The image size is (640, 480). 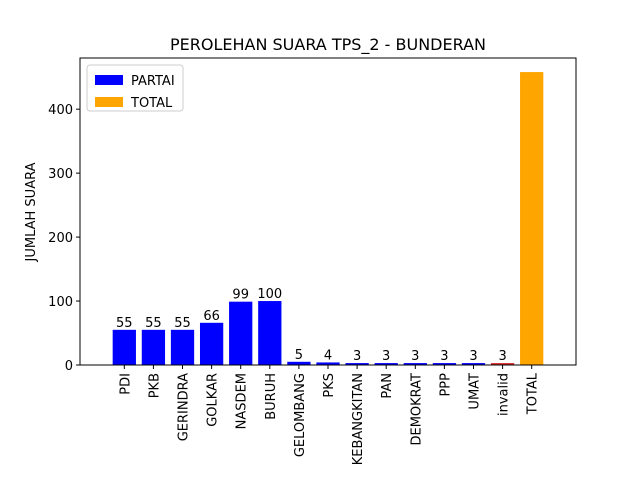 I want to click on data-label-gelombang: 5, so click(x=299, y=355).